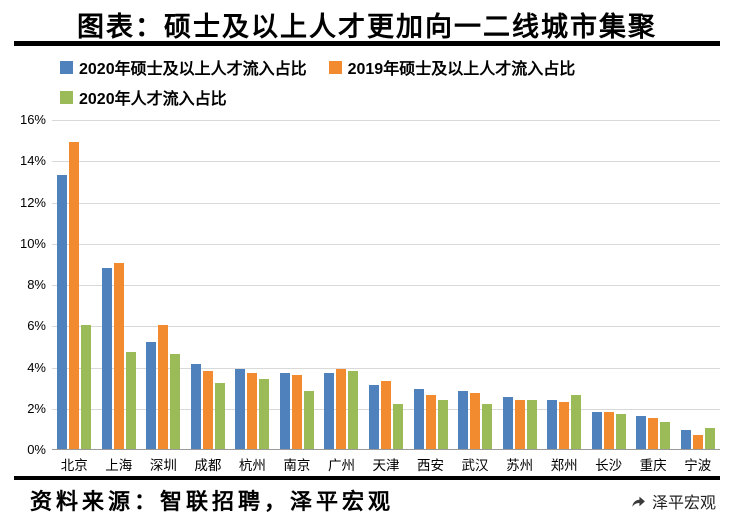  Describe the element at coordinates (36, 326) in the screenshot. I see `y-axis-label: 6%` at that location.